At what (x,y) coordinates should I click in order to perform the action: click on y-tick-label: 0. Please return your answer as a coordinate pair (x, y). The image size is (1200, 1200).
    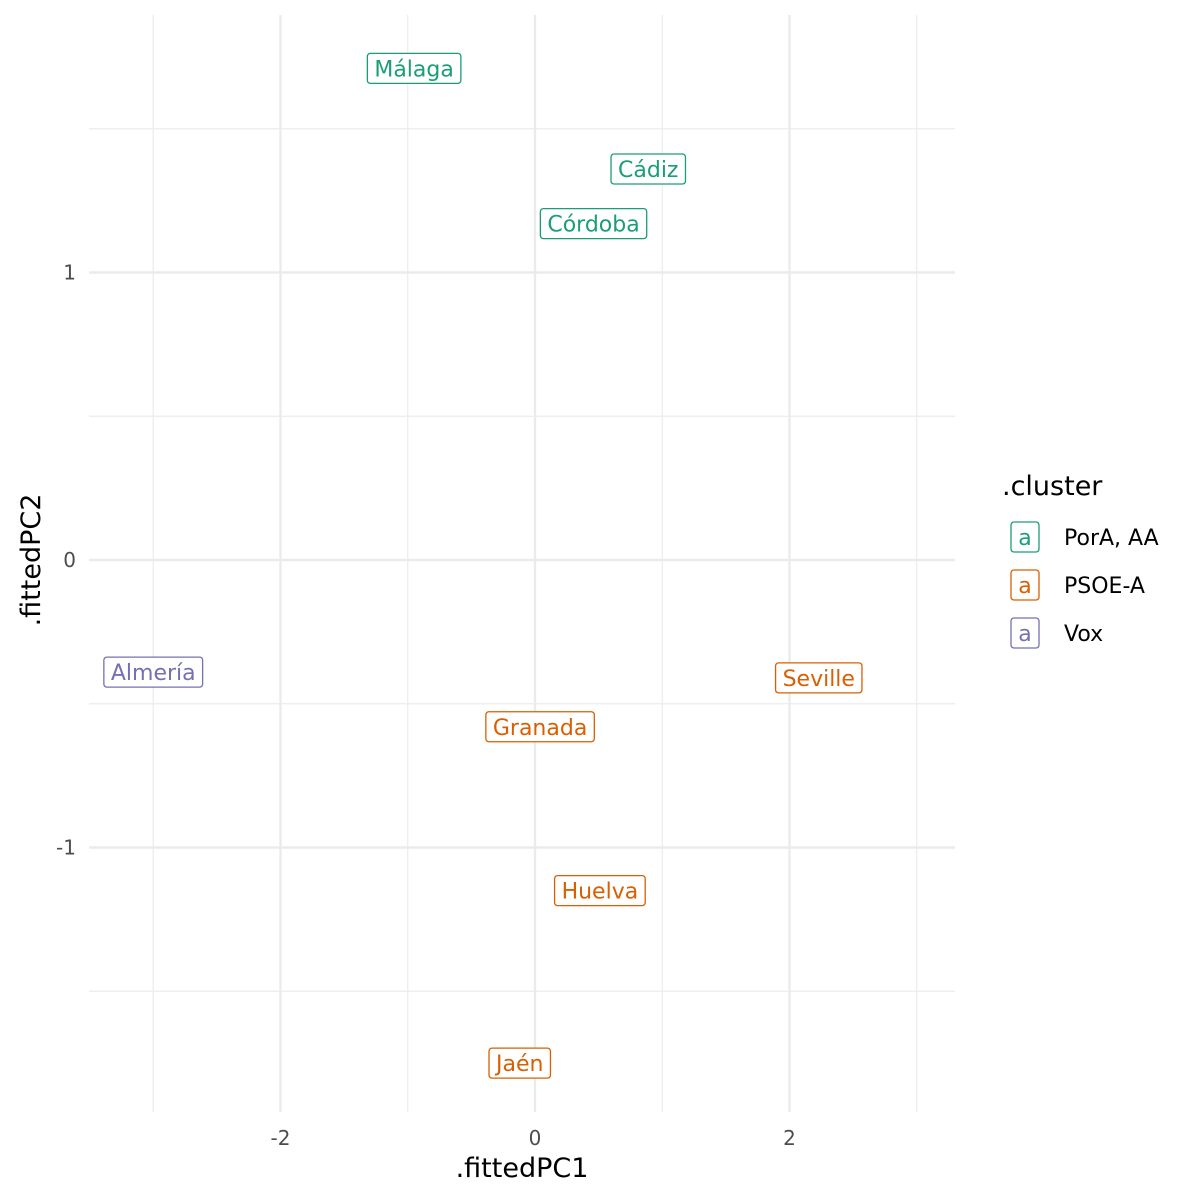
    Looking at the image, I should click on (69, 560).